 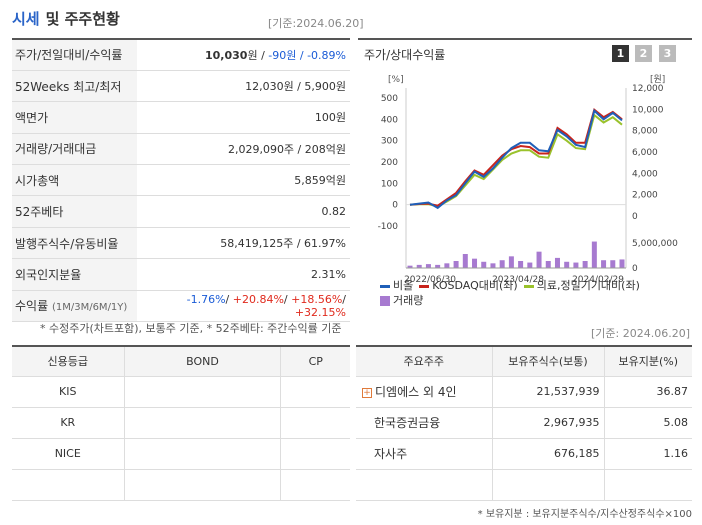 I want to click on price-label-text: 시가총액, so click(x=37, y=180).